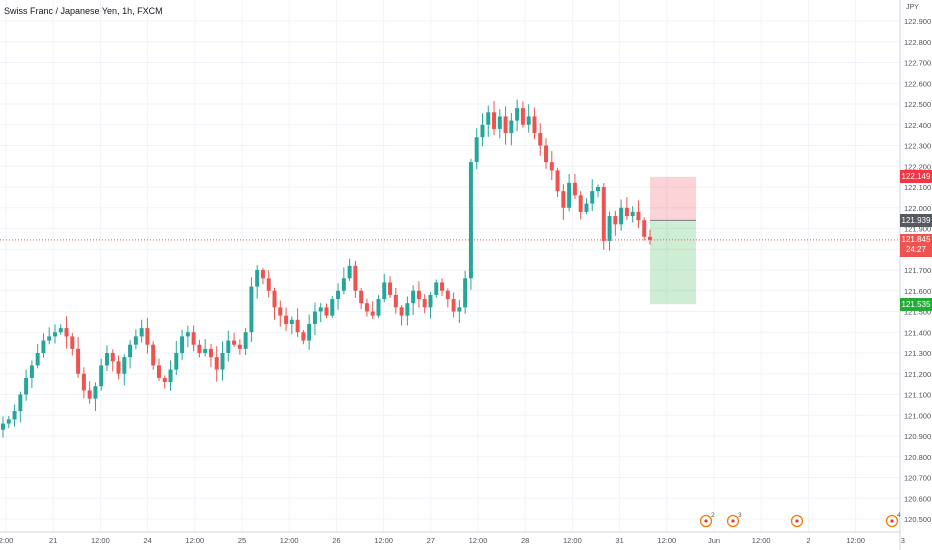  Describe the element at coordinates (53, 540) in the screenshot. I see `x-tick-label: 21` at that location.